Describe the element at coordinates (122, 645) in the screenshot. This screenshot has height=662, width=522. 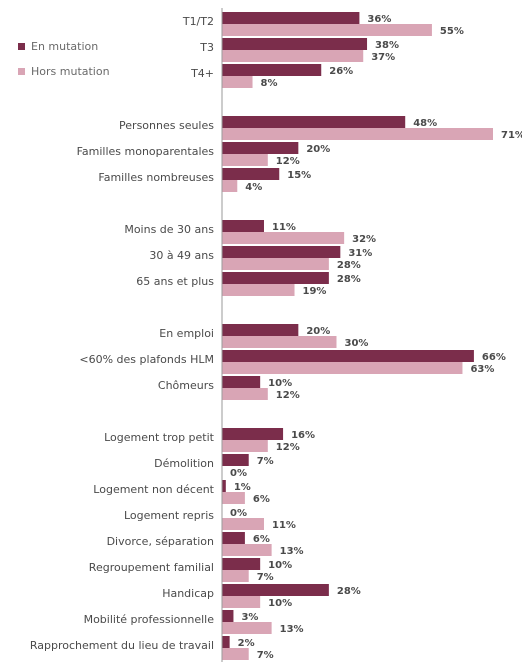
I see `category-label: Rapprochement du lieu de travail` at that location.